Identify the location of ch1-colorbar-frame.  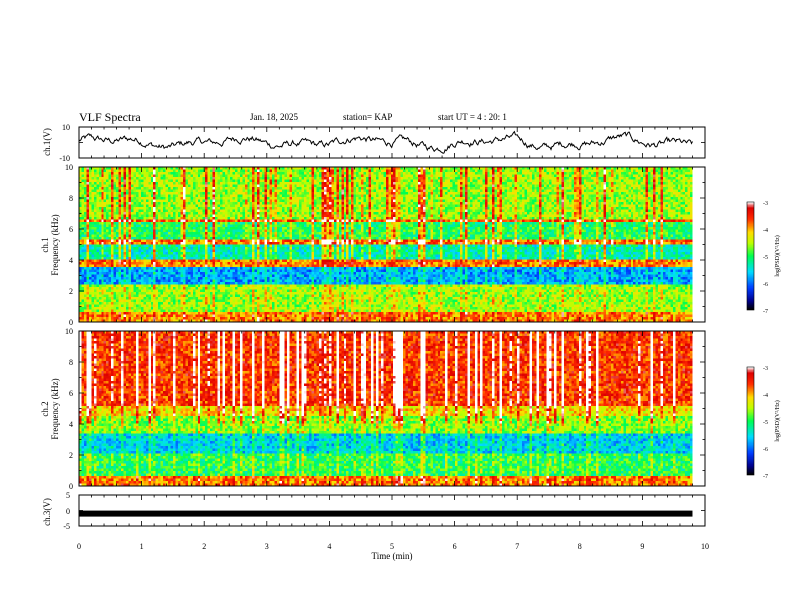
(750, 256).